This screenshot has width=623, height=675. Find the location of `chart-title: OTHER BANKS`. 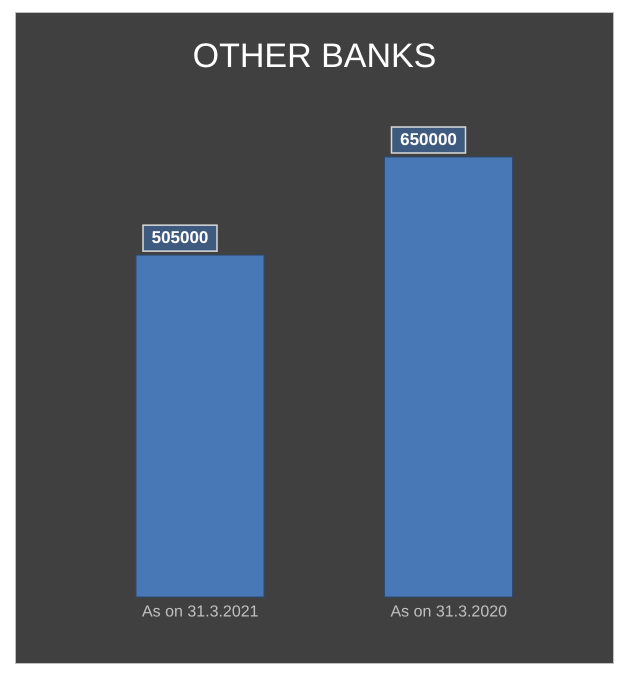

chart-title: OTHER BANKS is located at coordinates (315, 57).